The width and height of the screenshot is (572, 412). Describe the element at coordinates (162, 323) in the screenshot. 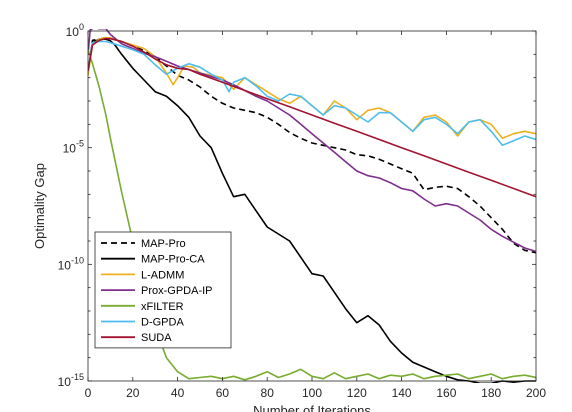

I see `legend-label: D-GPDA` at that location.